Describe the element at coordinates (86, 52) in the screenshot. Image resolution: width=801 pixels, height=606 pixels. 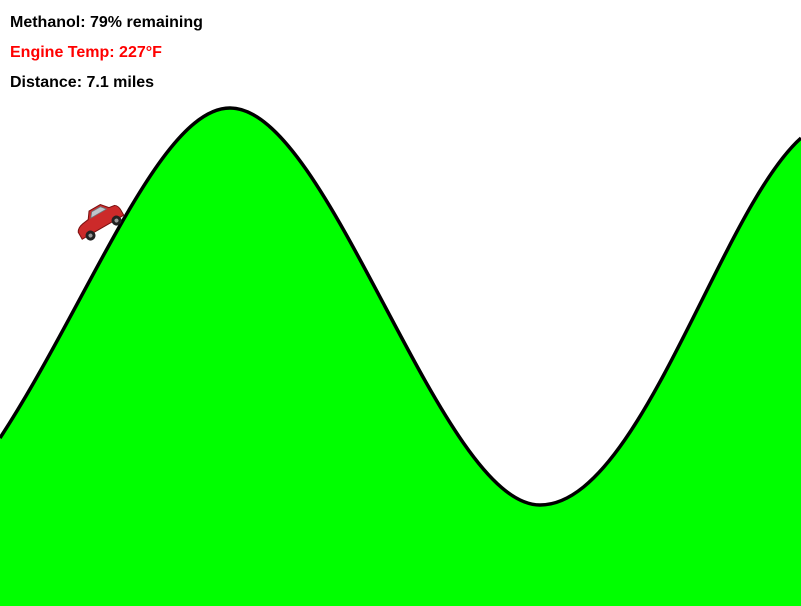
I see `engine-temp-readout: Engine Temp: 227°F` at that location.